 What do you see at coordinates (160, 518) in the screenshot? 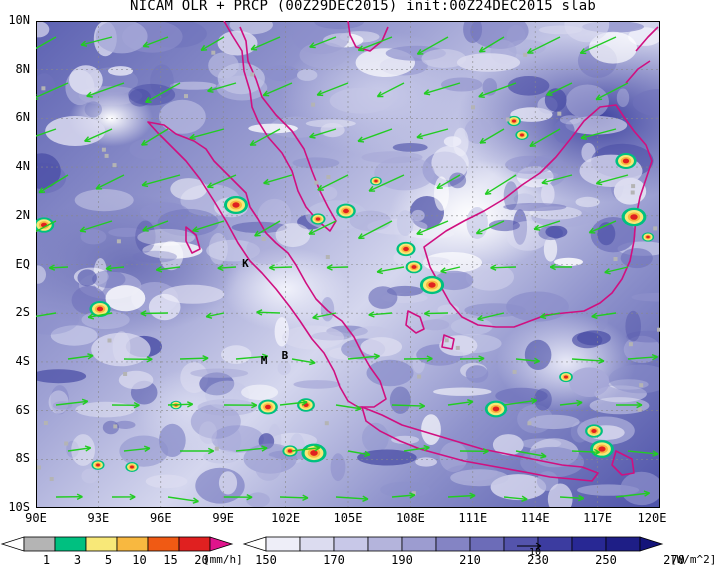
I see `lon-label: 96E` at bounding box center [160, 518].